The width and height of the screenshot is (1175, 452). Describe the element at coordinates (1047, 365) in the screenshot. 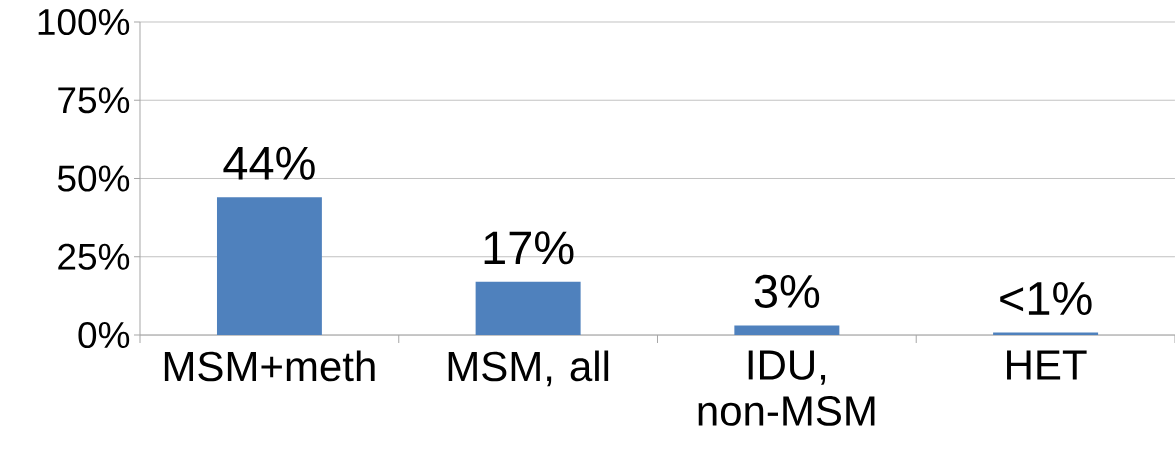

I see `x-tick-label: HET` at that location.